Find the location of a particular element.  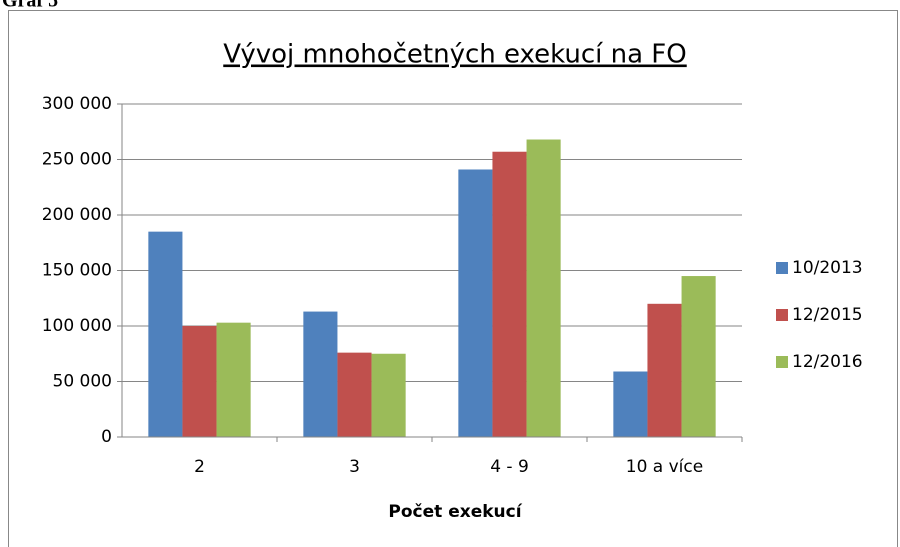

y-tick-label: 0 is located at coordinates (106, 437).